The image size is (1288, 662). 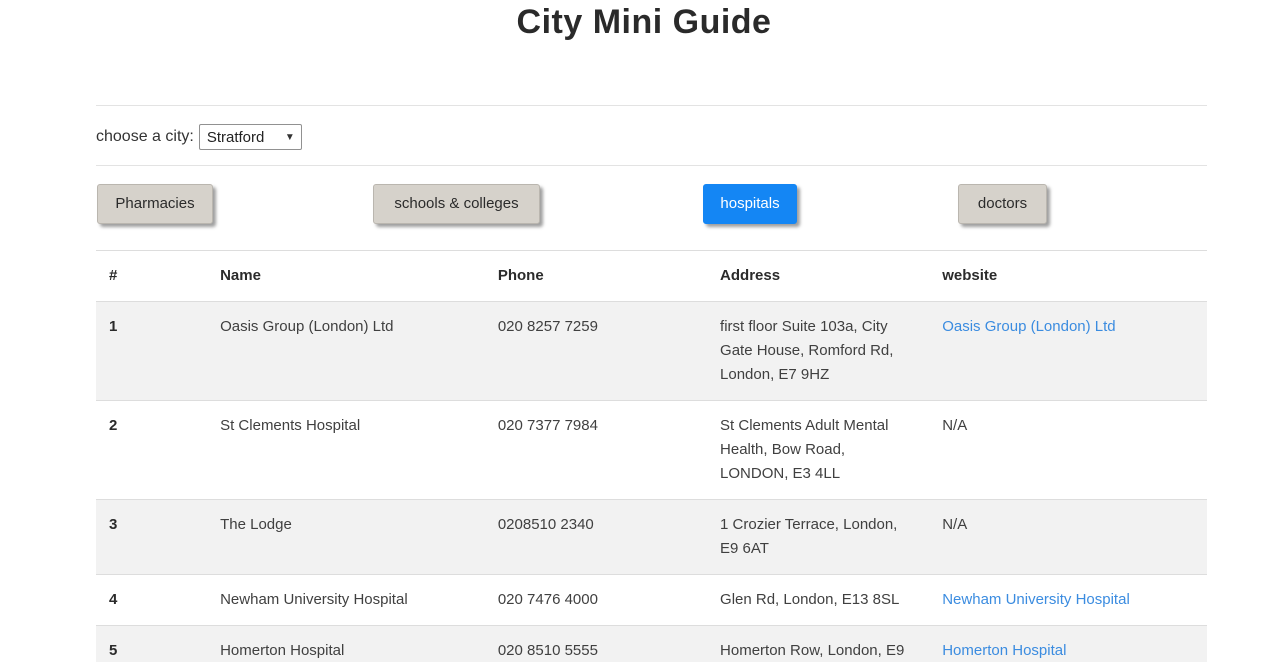 What do you see at coordinates (651, 105) in the screenshot?
I see `divider-top` at bounding box center [651, 105].